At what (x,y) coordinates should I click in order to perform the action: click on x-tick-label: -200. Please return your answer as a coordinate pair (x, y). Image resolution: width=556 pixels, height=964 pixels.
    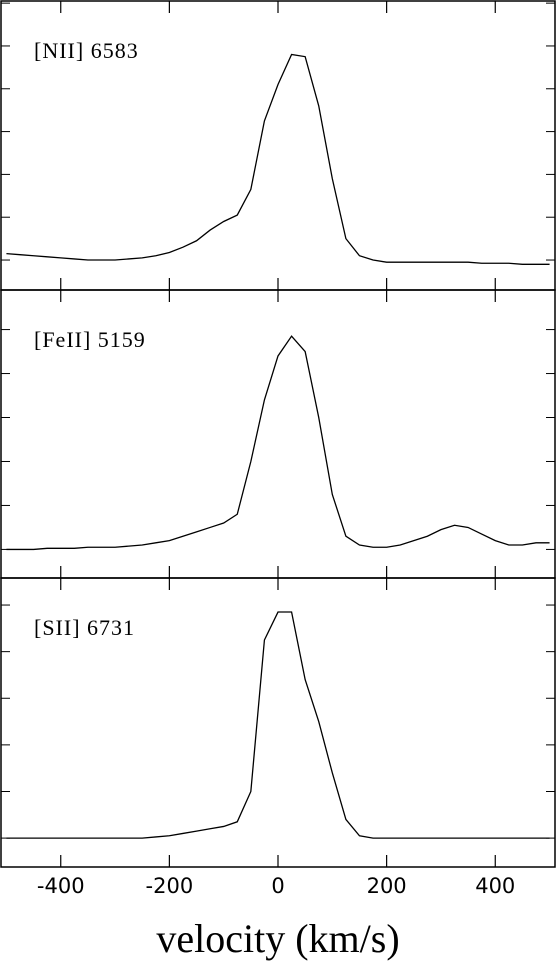
    Looking at the image, I should click on (170, 886).